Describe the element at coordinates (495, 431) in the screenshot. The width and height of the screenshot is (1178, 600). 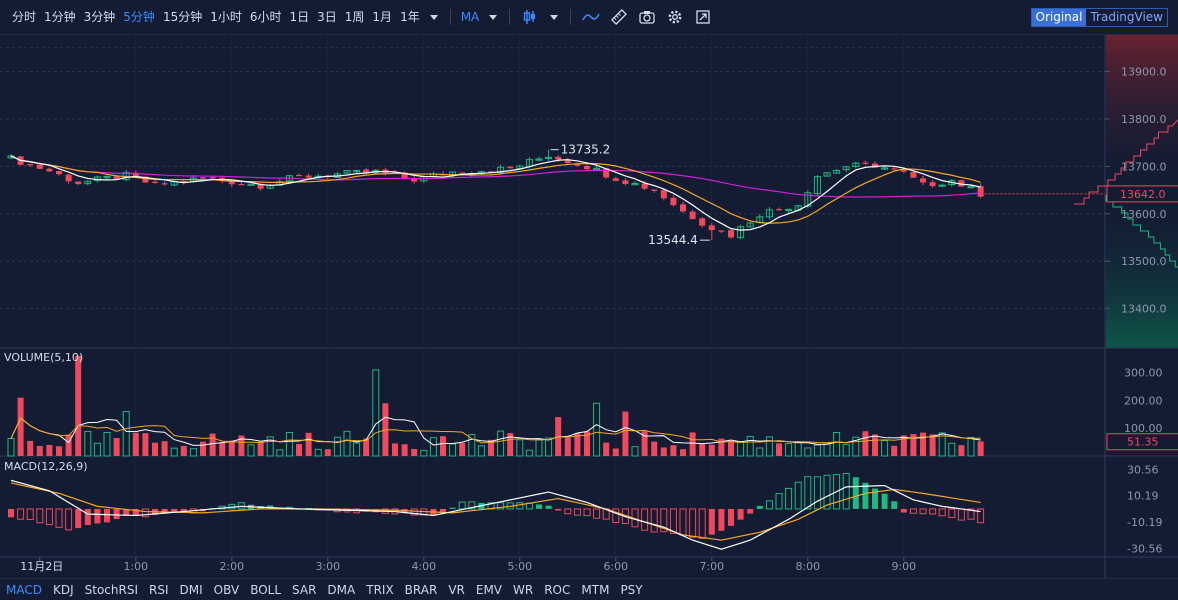
I see `volume-ma5-line` at that location.